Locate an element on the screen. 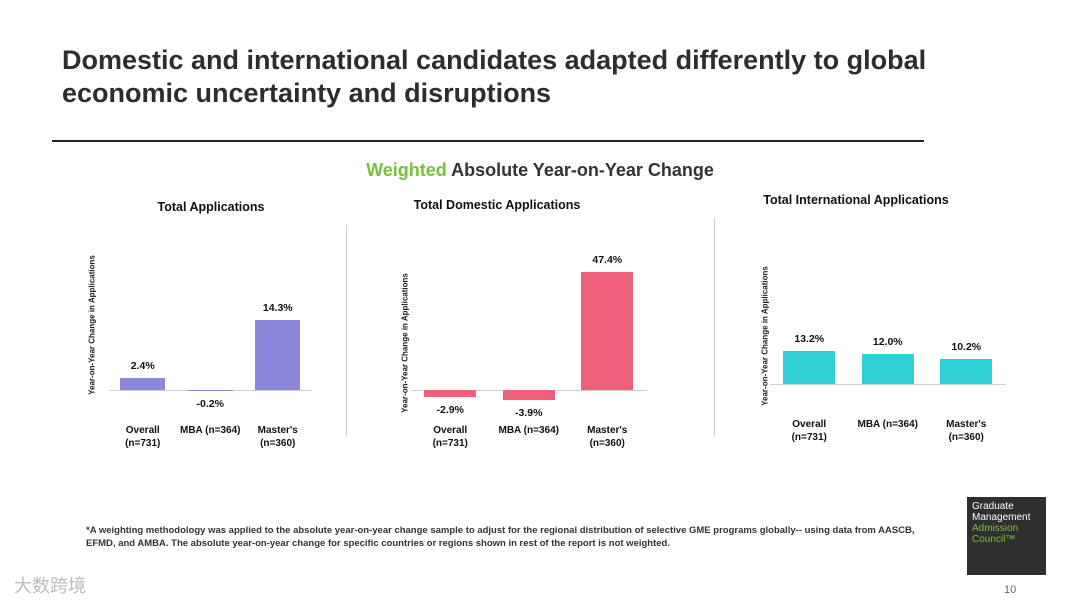  subtitle-text: Absolute Year-on-Year Change is located at coordinates (582, 170).